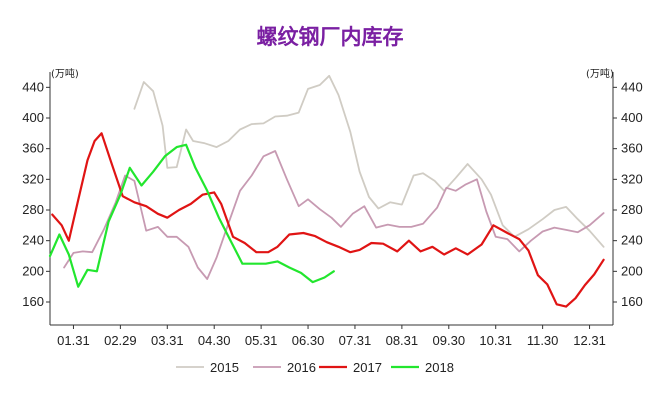 The width and height of the screenshot is (660, 401). Describe the element at coordinates (589, 340) in the screenshot. I see `x-tick-label: 12.31` at that location.